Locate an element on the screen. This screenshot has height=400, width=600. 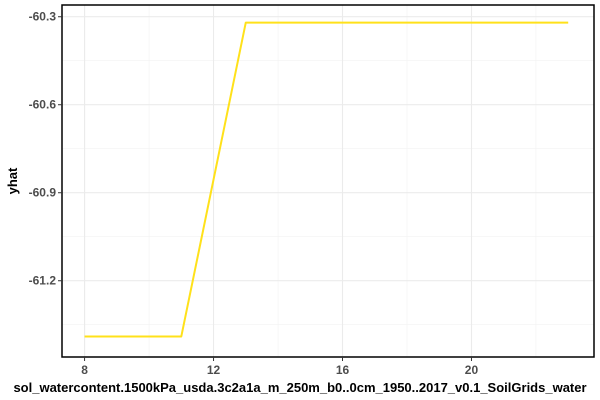
y-axis-title: yhat is located at coordinates (12, 180).